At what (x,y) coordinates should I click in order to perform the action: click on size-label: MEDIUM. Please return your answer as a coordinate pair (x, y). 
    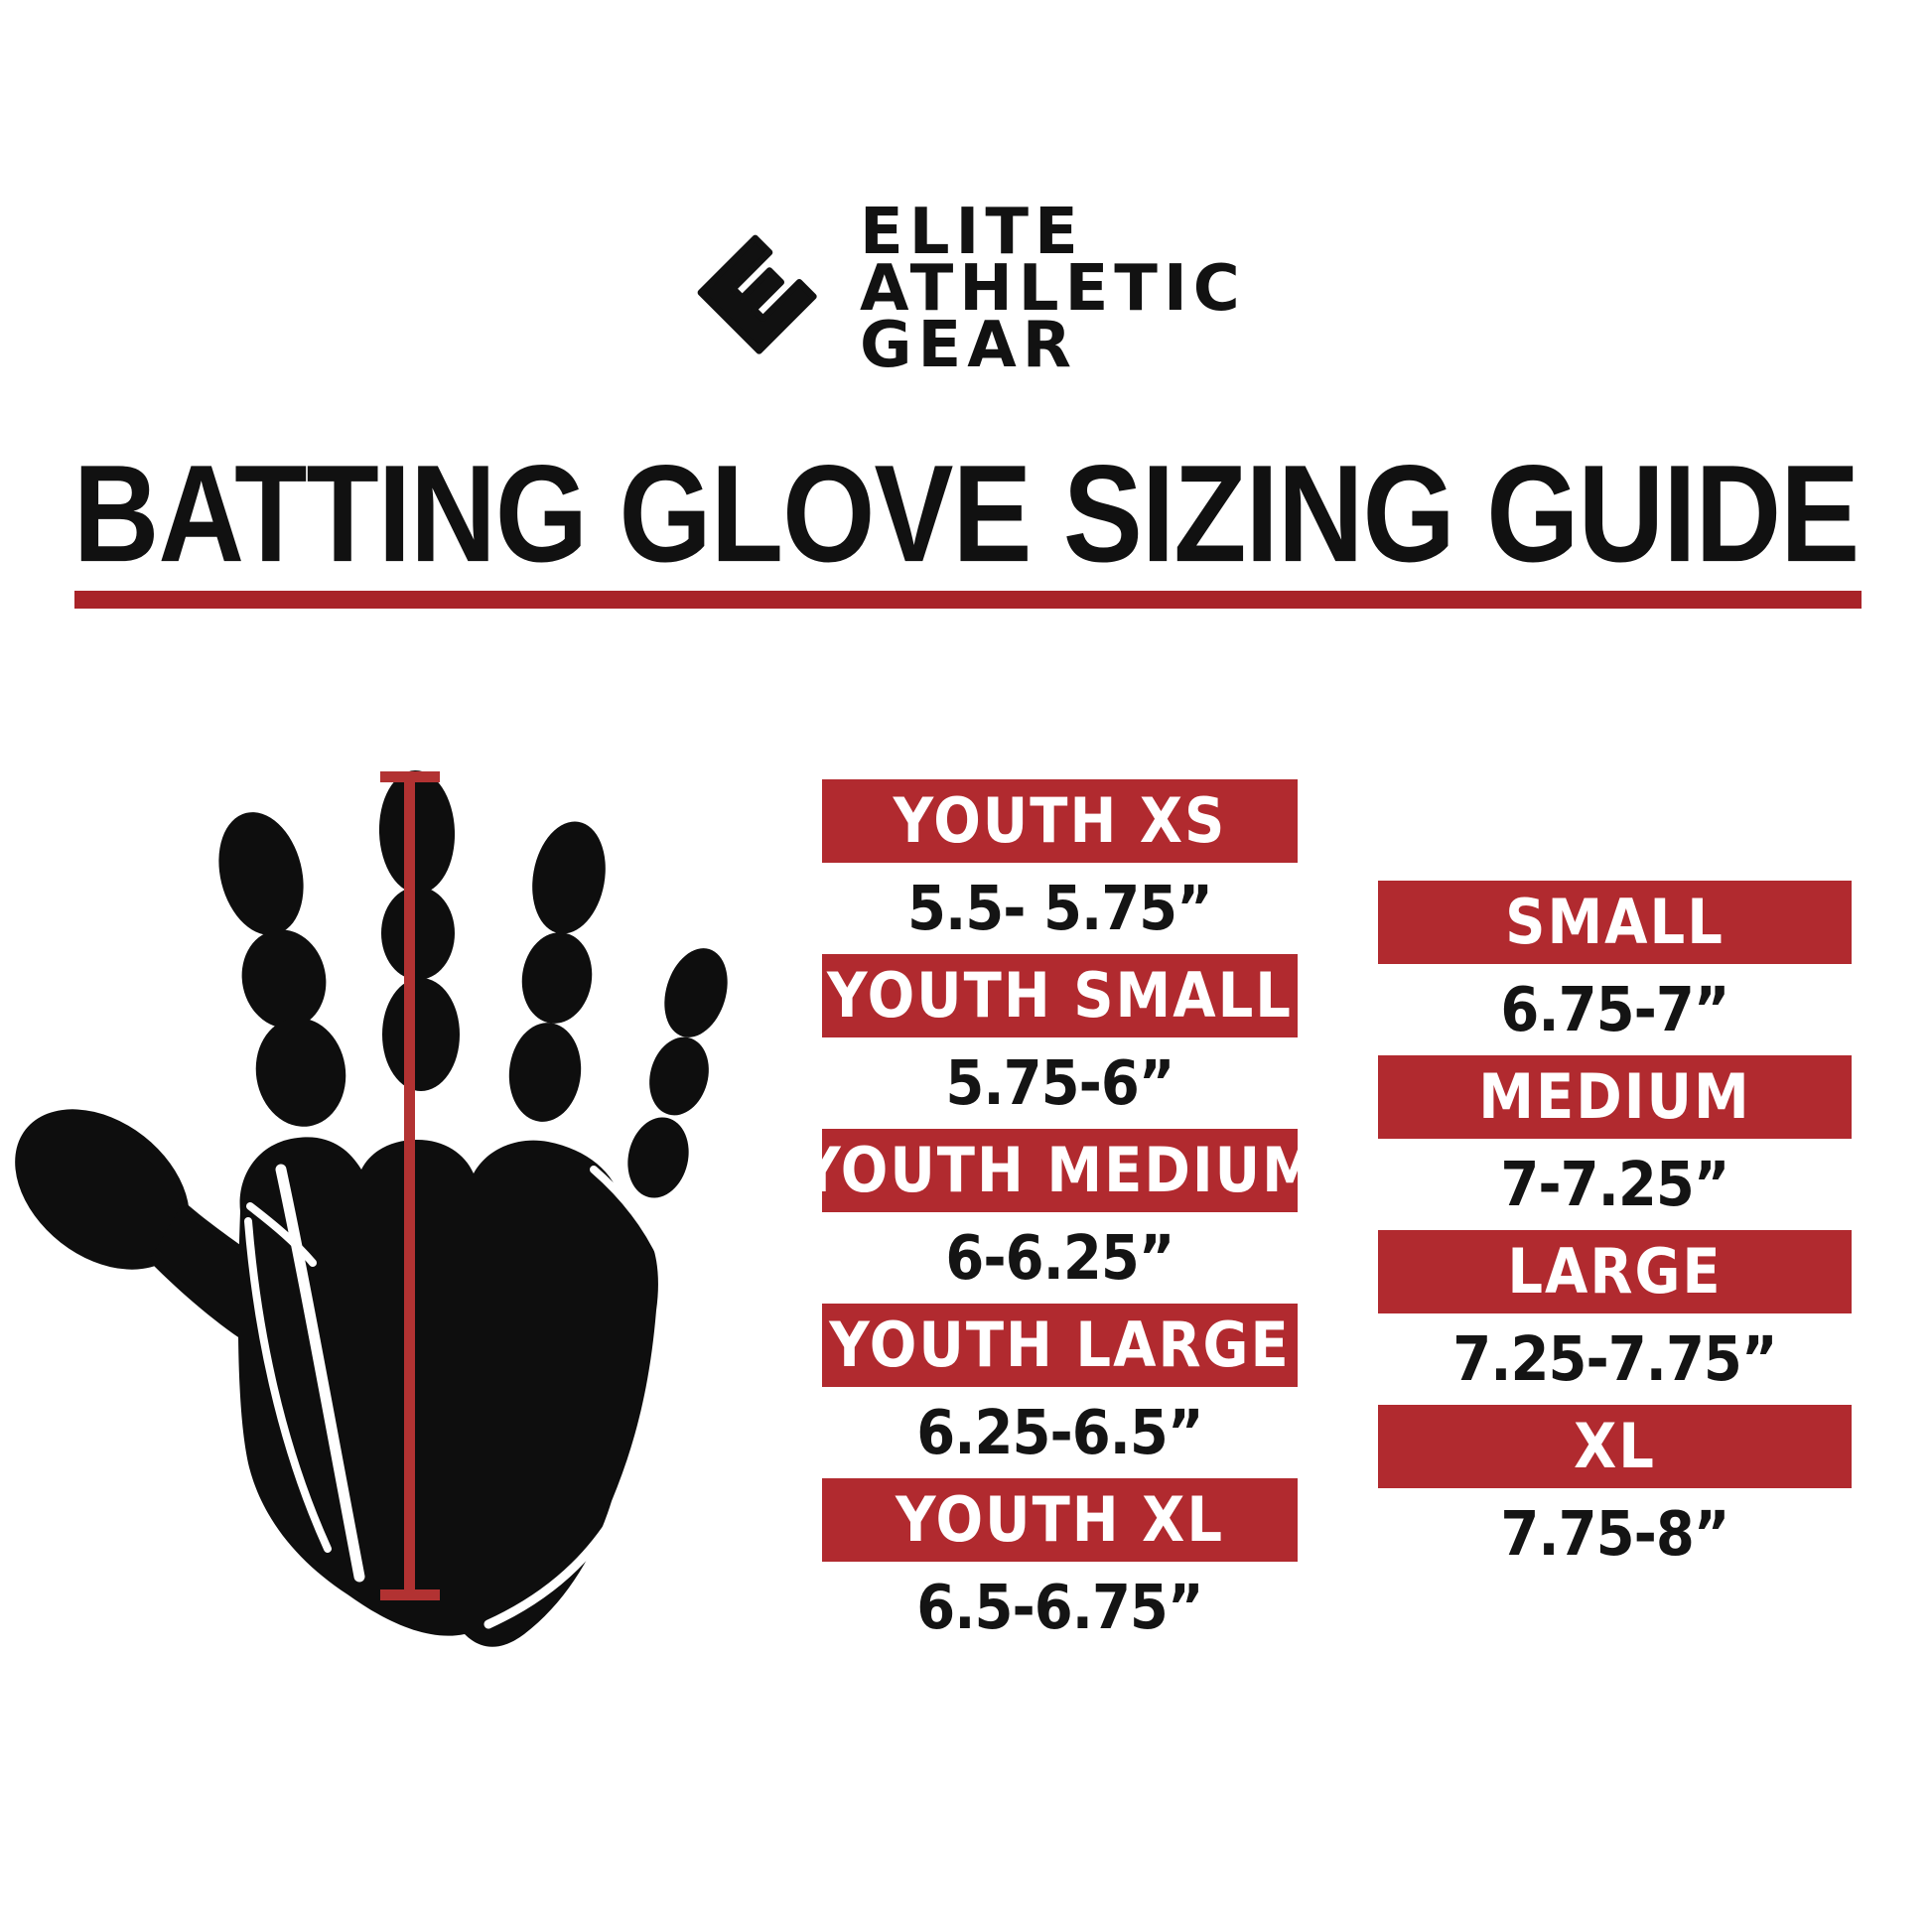
    Looking at the image, I should click on (1615, 1097).